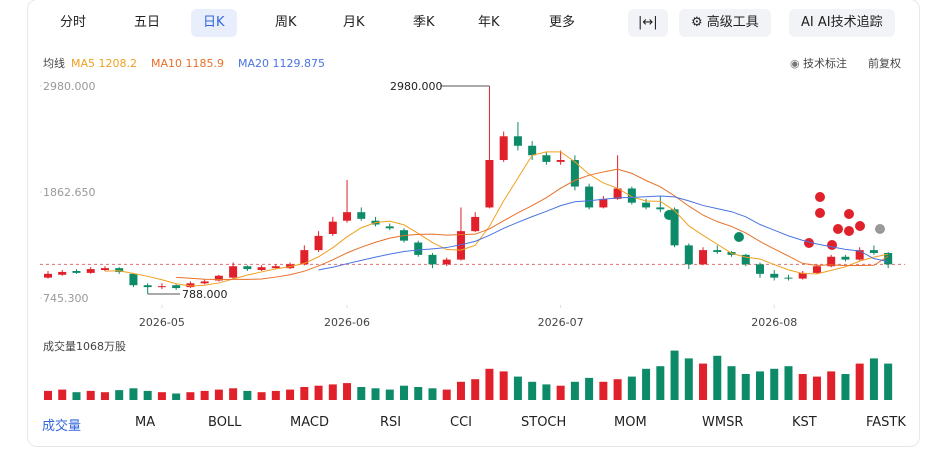  Describe the element at coordinates (104, 63) in the screenshot. I see `legend-entry: MA5 1208.2` at that location.